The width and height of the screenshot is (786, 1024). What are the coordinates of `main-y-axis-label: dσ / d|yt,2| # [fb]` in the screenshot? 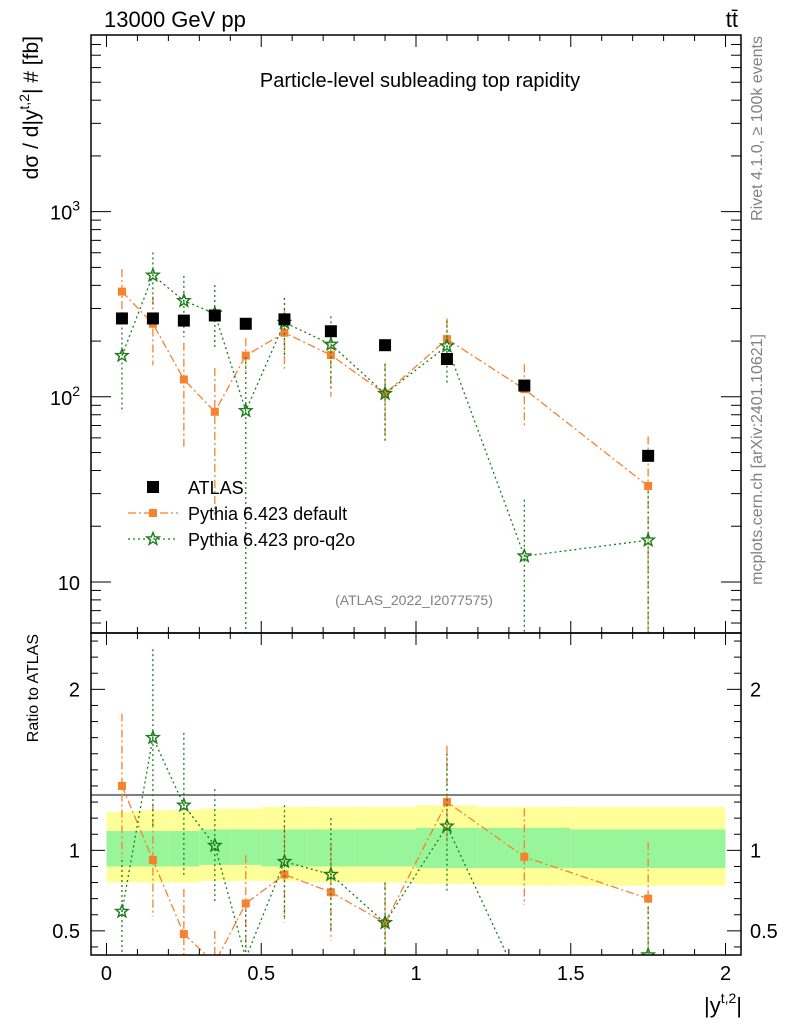 It's located at (29, 107).